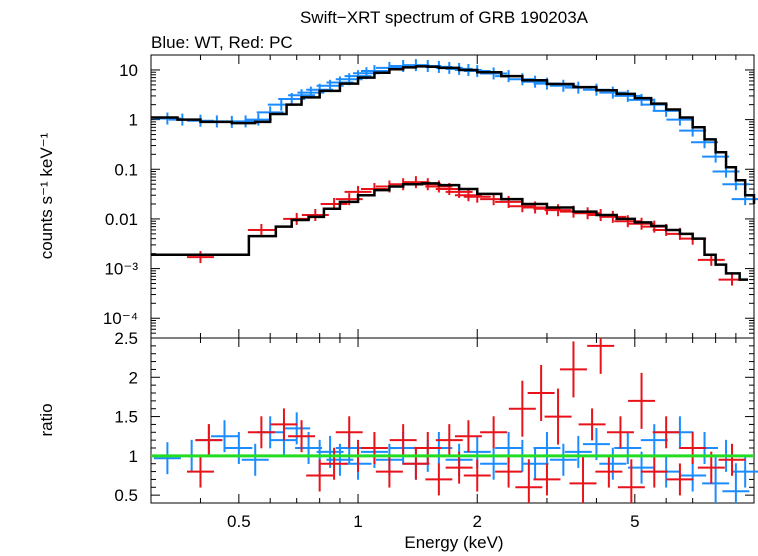  I want to click on y-tick-label: 0.01, so click(121, 219).